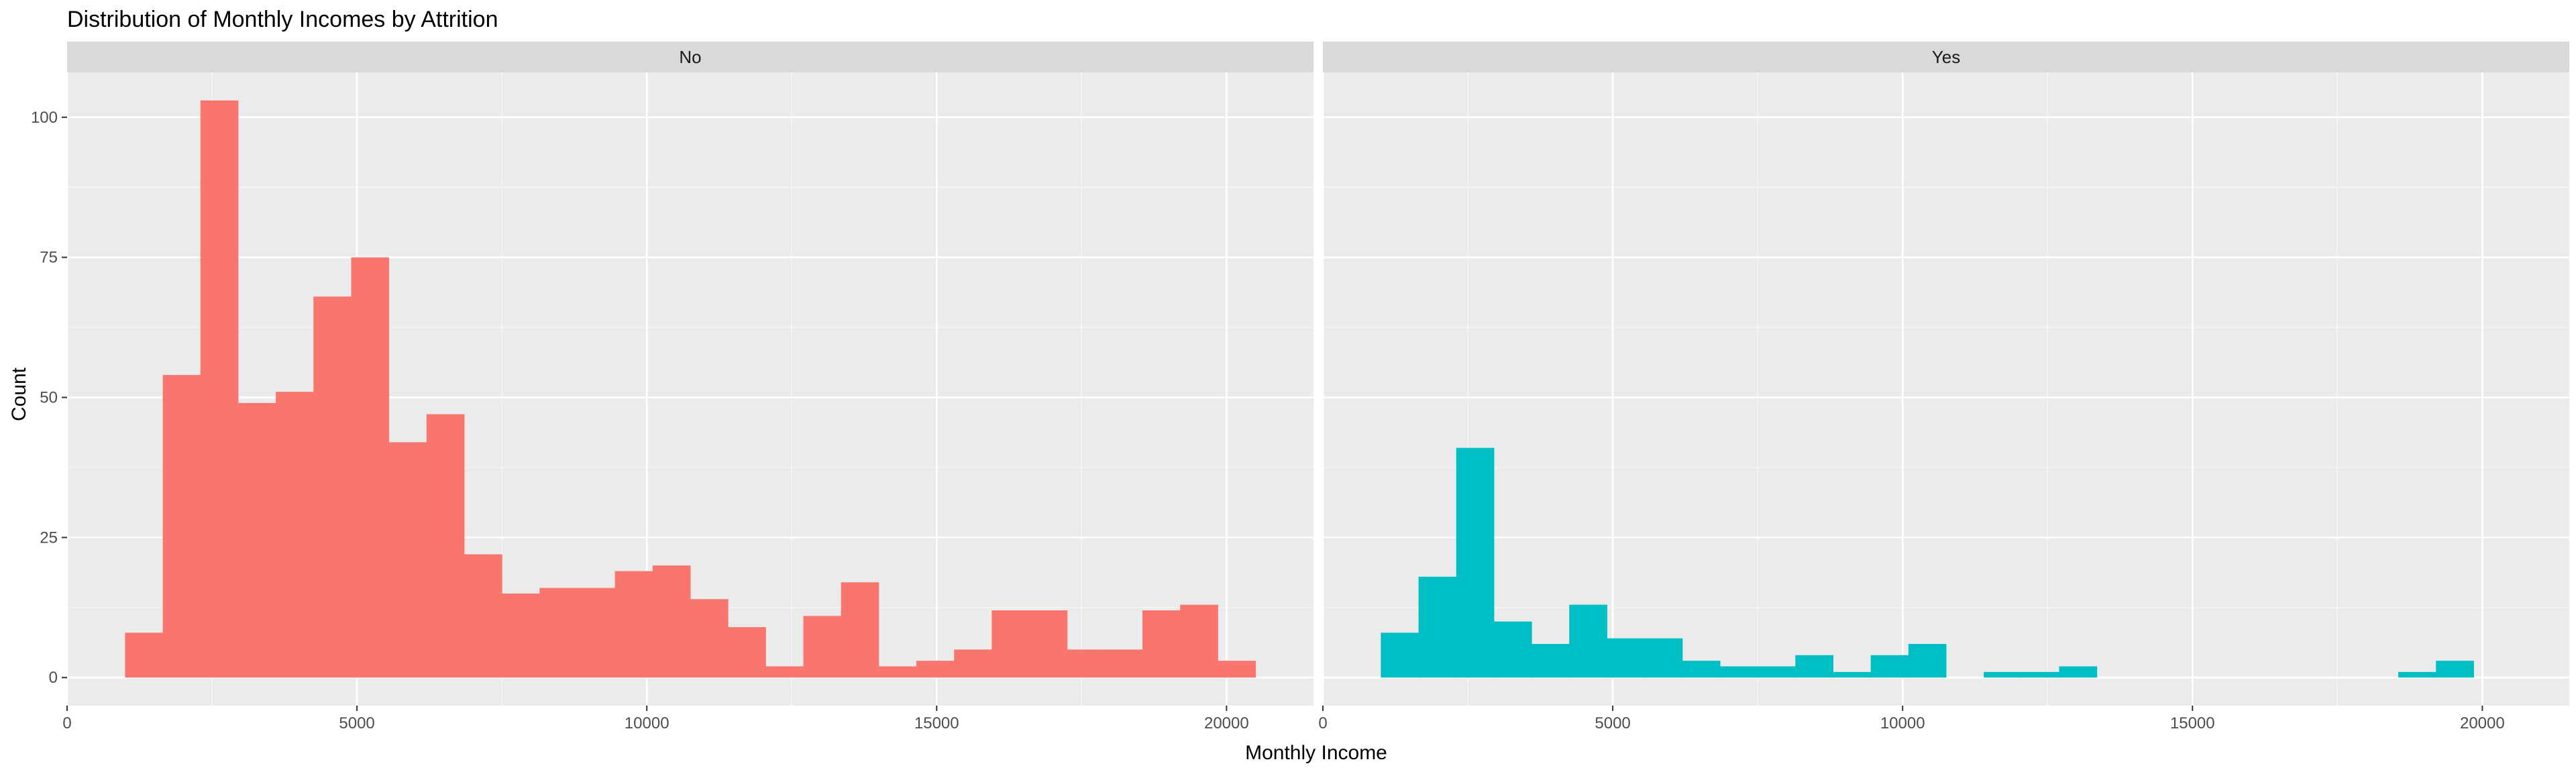 The image size is (2576, 776). Describe the element at coordinates (49, 538) in the screenshot. I see `y-tick-label: 25` at that location.